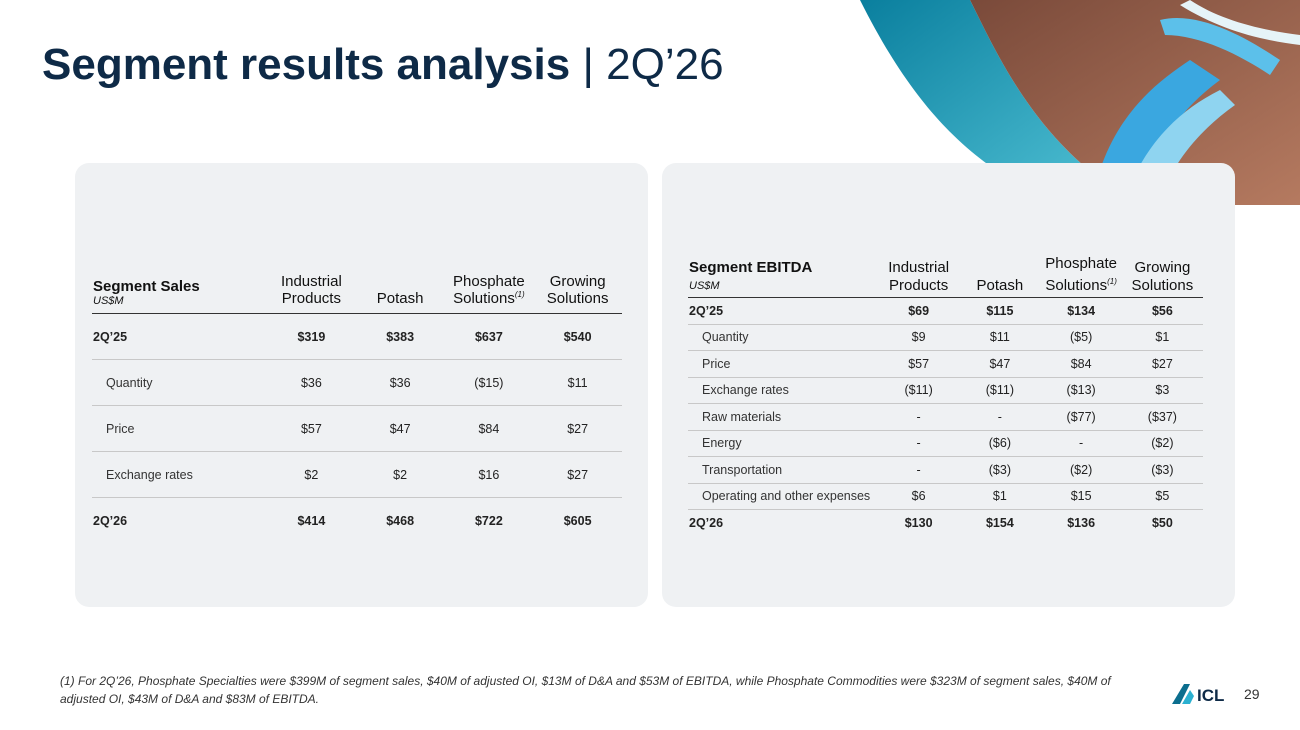 The width and height of the screenshot is (1300, 730). What do you see at coordinates (1081, 390) in the screenshot?
I see `value-cell: ($13)` at bounding box center [1081, 390].